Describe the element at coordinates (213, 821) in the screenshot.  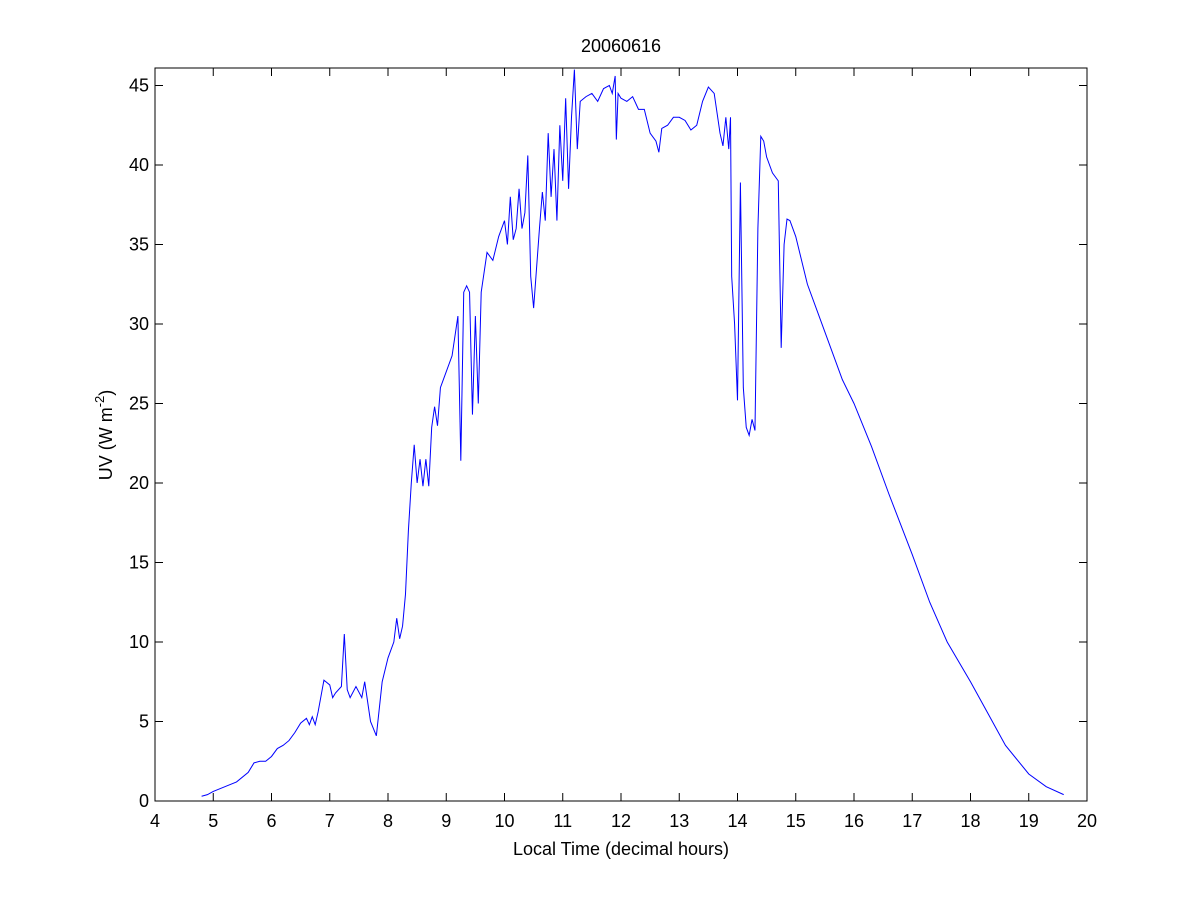
I see `x-tick-label: 5` at that location.